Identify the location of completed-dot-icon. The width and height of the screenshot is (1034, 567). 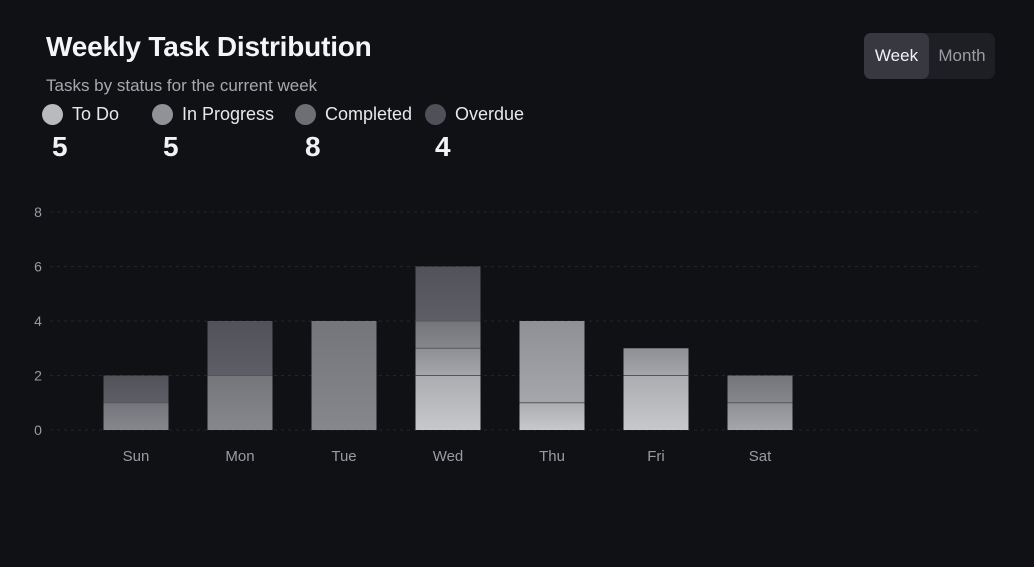
(305, 114).